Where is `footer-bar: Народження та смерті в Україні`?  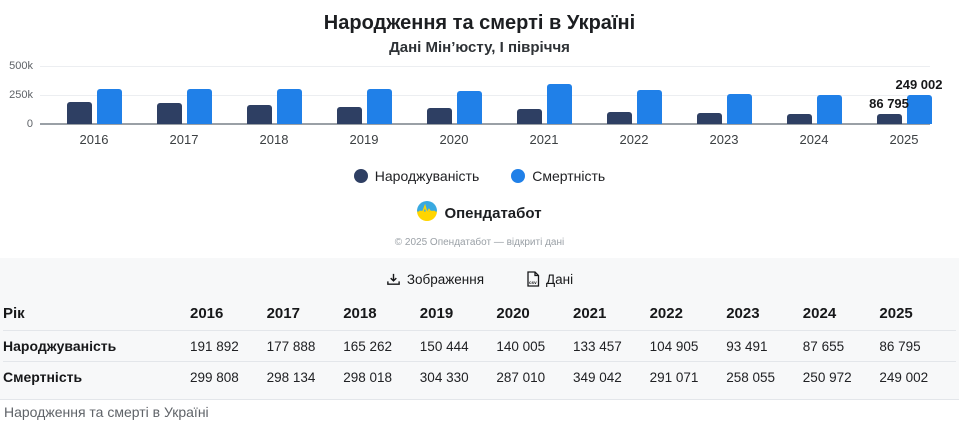
footer-bar: Народження та смерті в Україні is located at coordinates (479, 411).